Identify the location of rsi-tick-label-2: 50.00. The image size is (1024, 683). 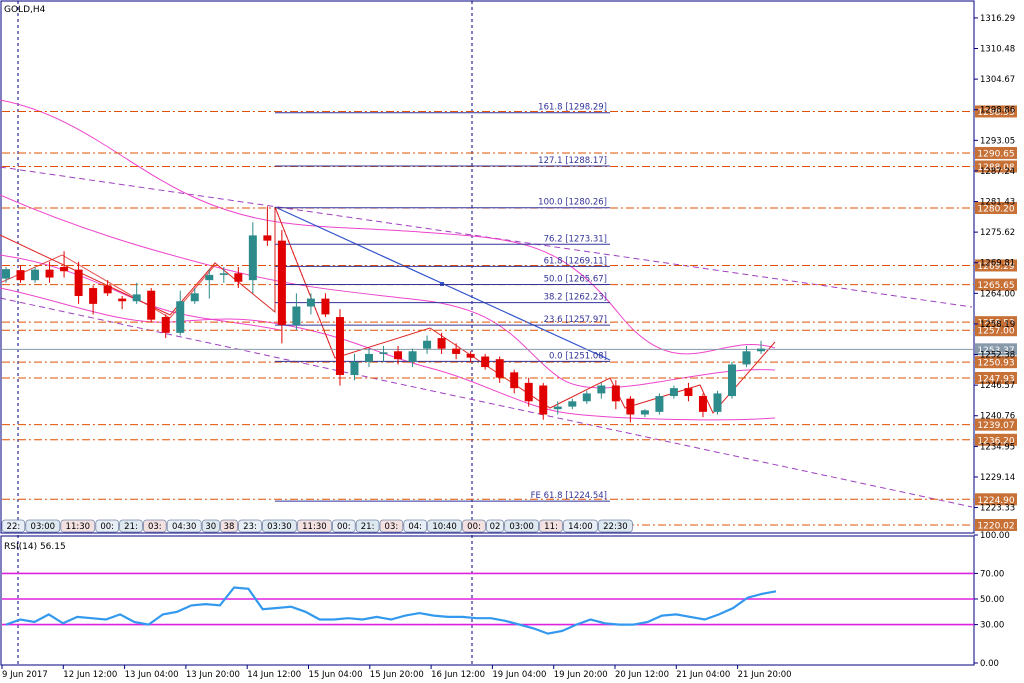
(992, 600).